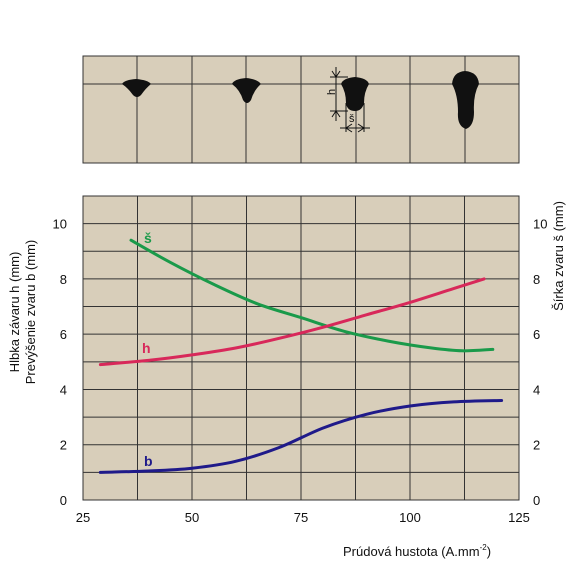  I want to click on weld-cross-section-panel: h š, so click(301, 109).